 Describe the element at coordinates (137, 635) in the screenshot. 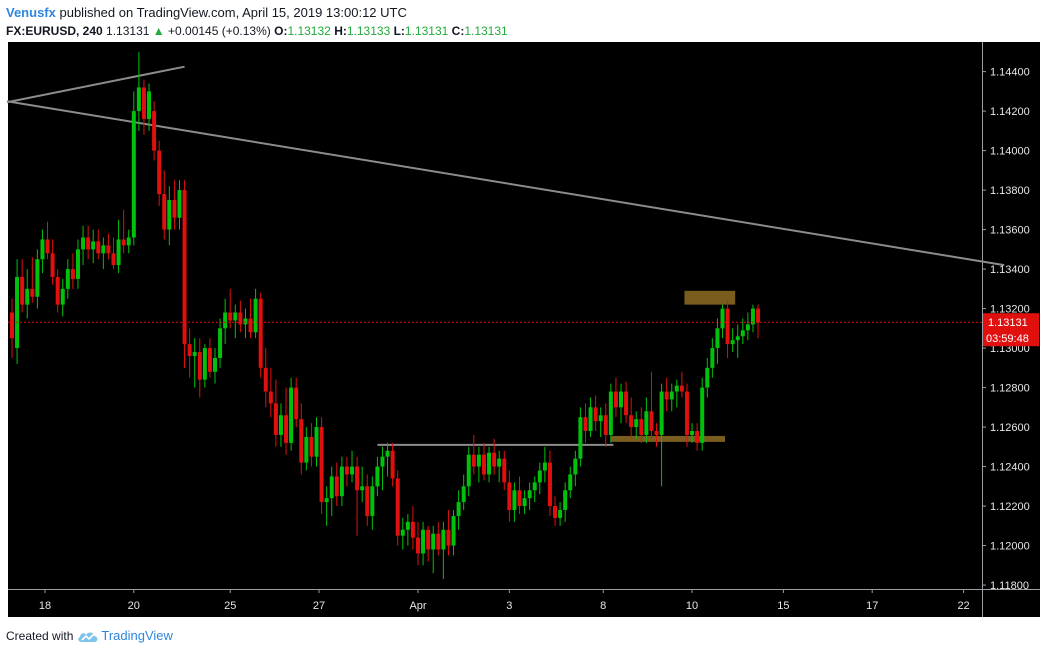

I see `tradingview-brand: TradingView` at that location.